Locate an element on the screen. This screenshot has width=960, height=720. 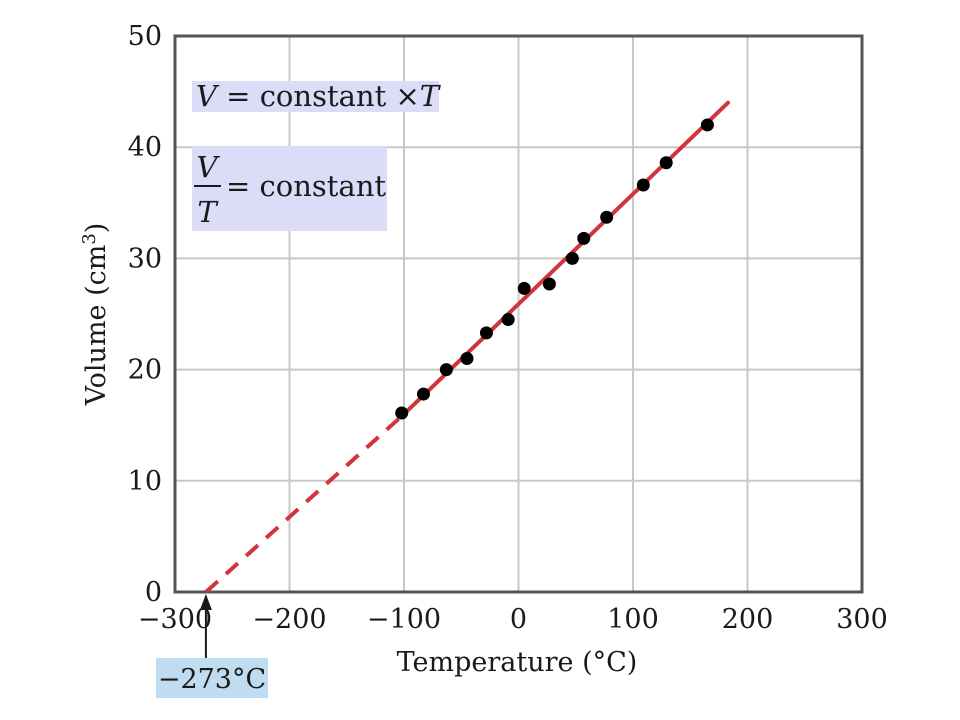
annotation-arrow-head is located at coordinates (205, 602).